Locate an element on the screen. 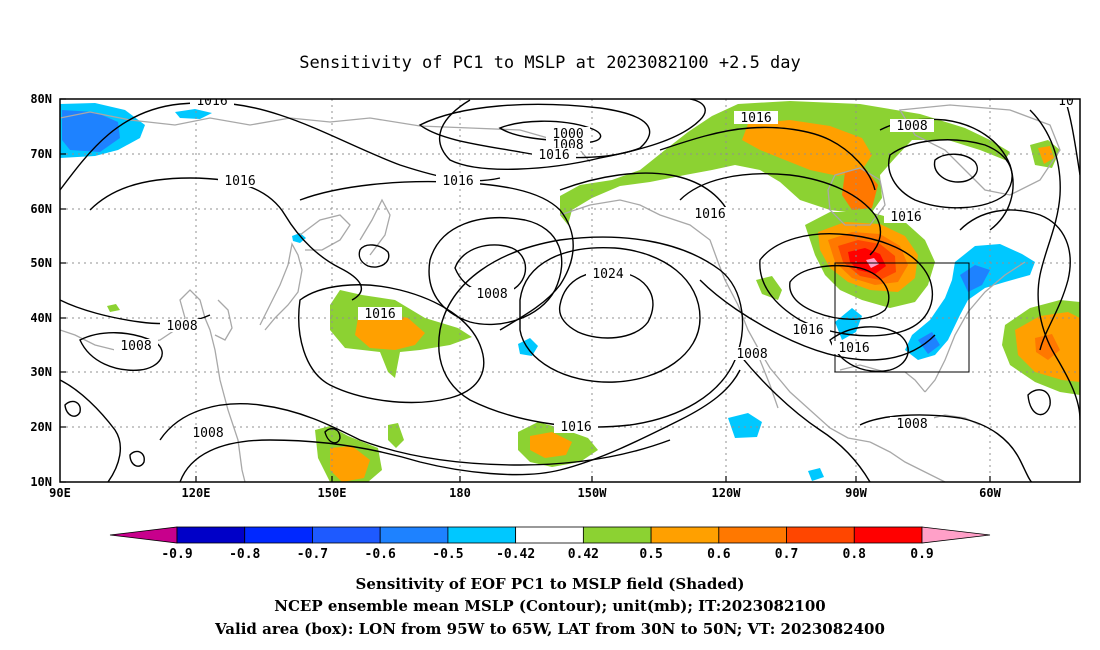 The image size is (1100, 650). lat-label-60n: 60N is located at coordinates (41, 209).